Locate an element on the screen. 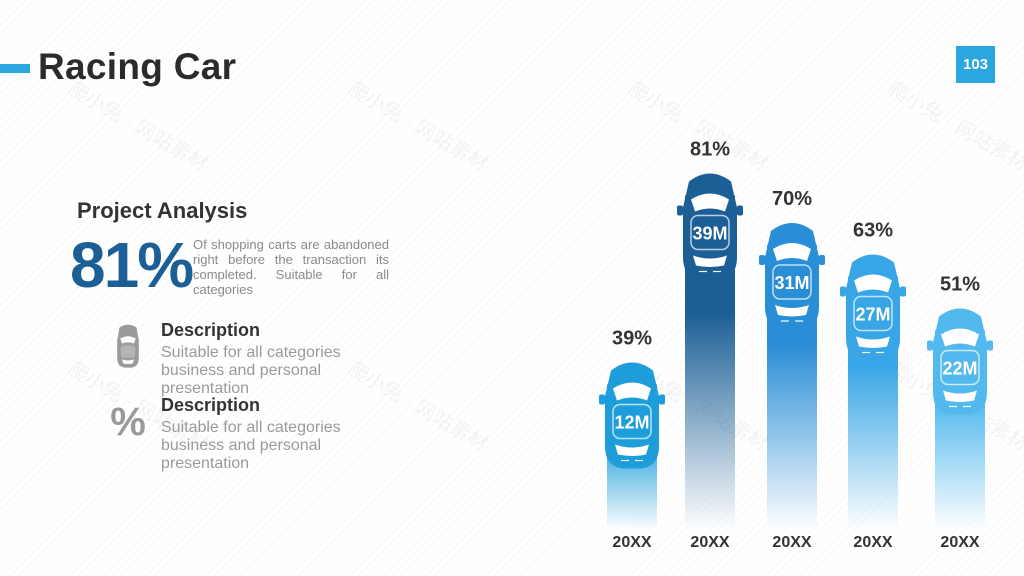 The image size is (1024, 576). title-accent-bar is located at coordinates (15, 68).